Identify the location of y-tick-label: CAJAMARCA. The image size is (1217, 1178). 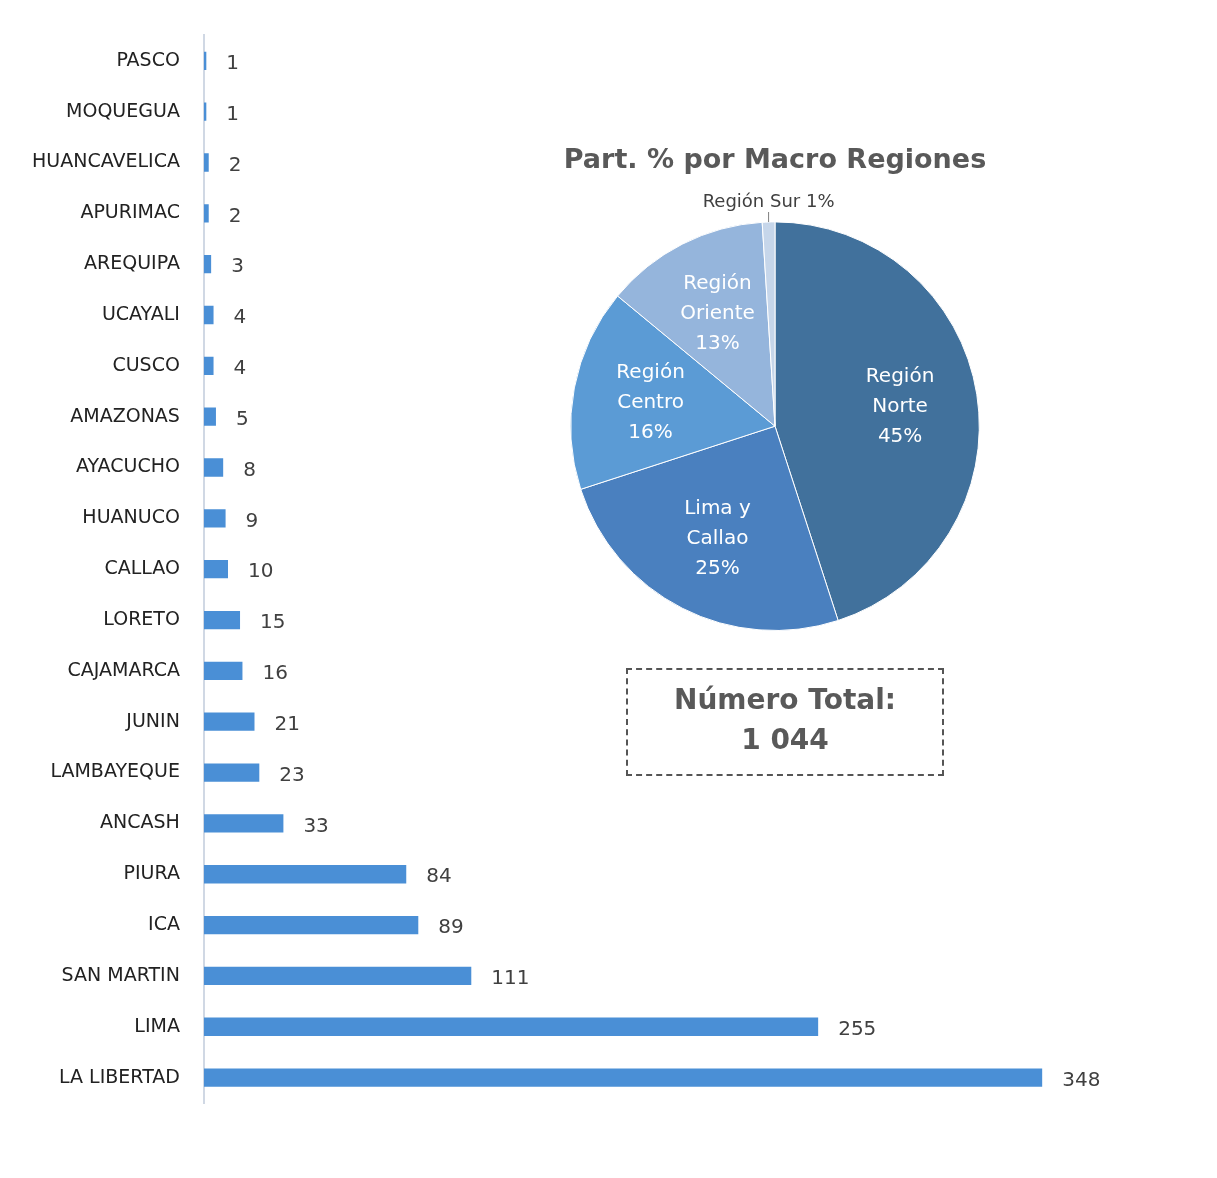
(123, 668).